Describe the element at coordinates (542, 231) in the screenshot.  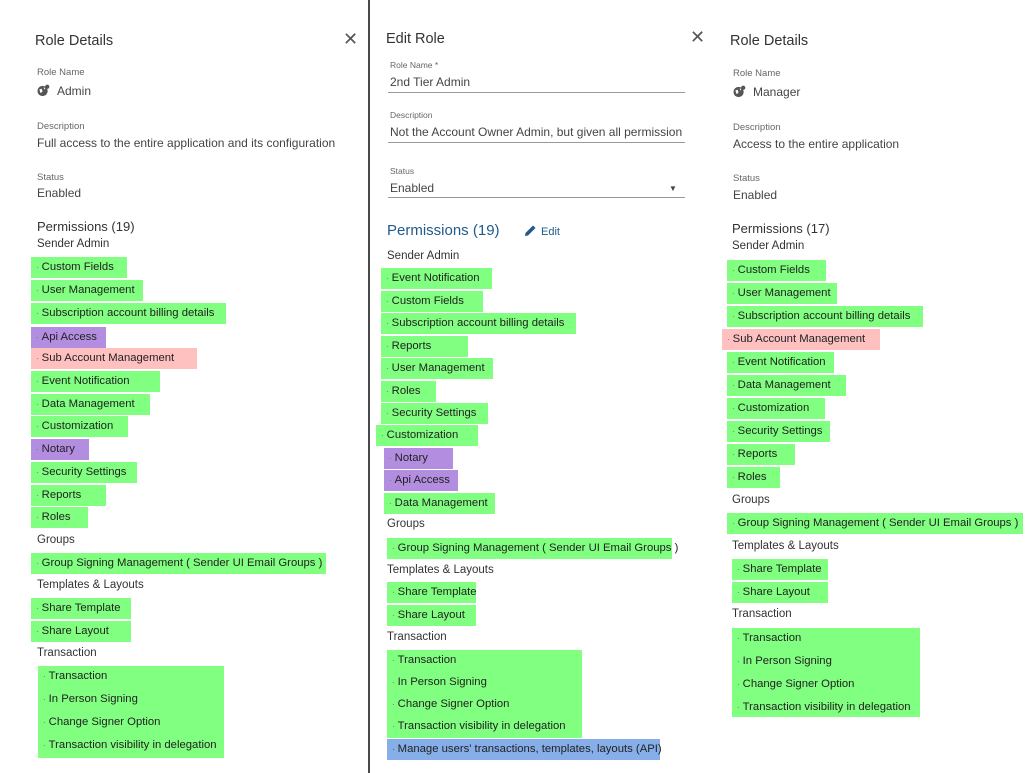
I see `edit-permissions-button: Edit` at that location.